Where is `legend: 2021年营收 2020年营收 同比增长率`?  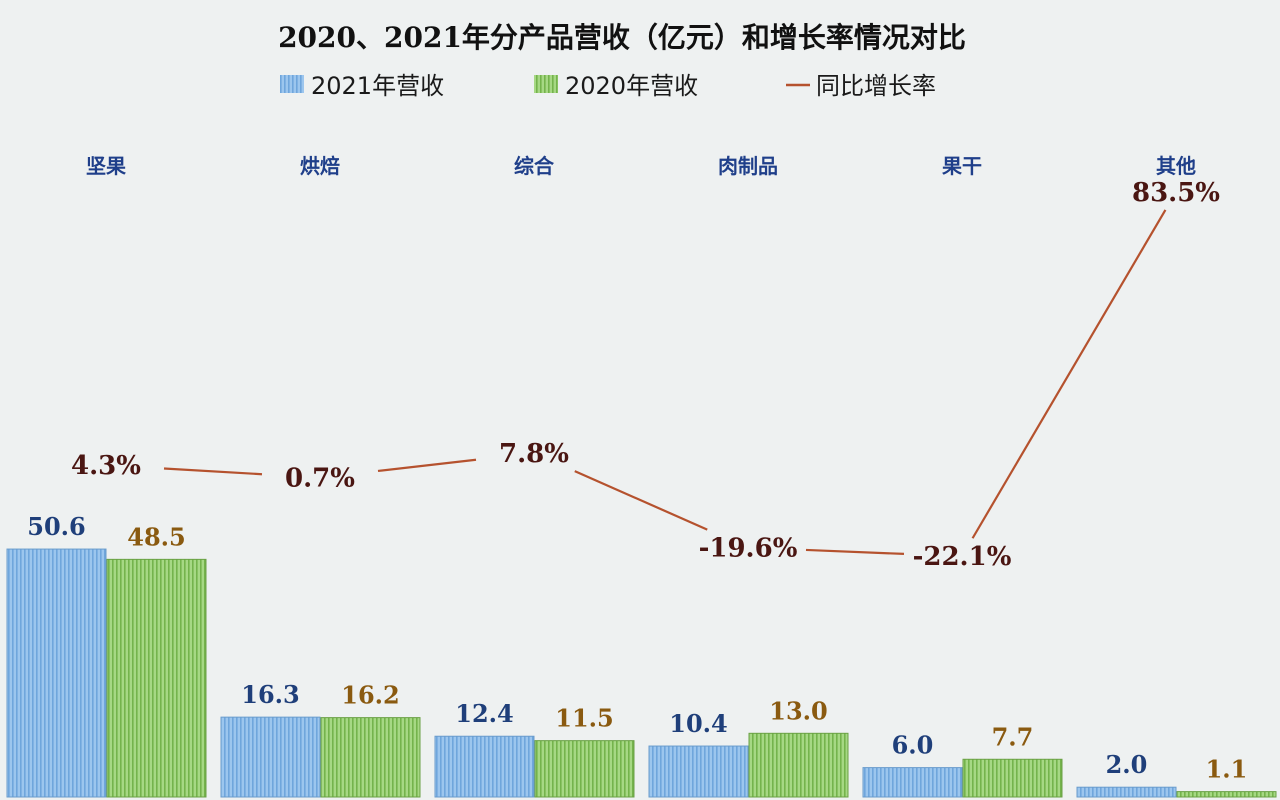
legend: 2021年营收 2020年营收 同比增长率 is located at coordinates (608, 86).